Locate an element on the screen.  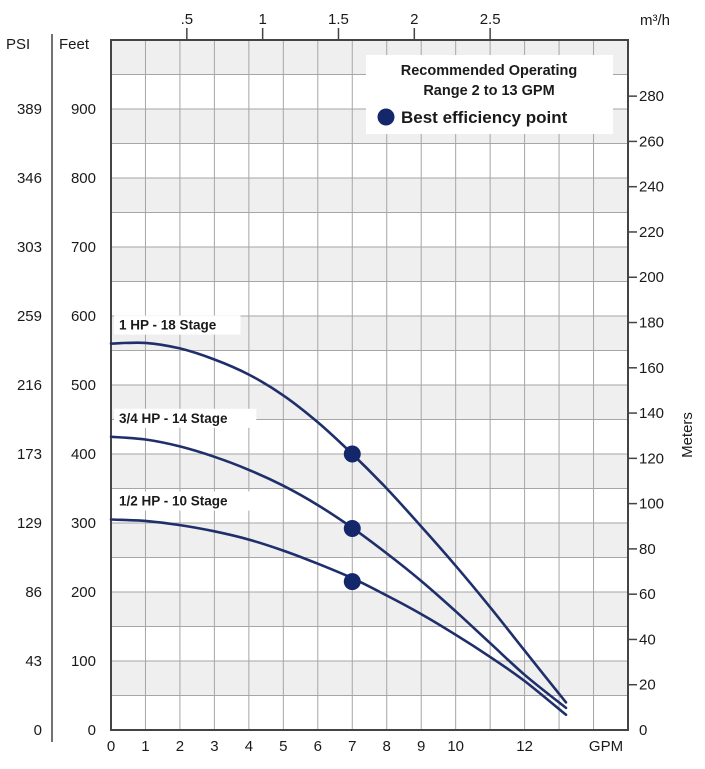
meters-axis-label: Meters is located at coordinates (687, 435).